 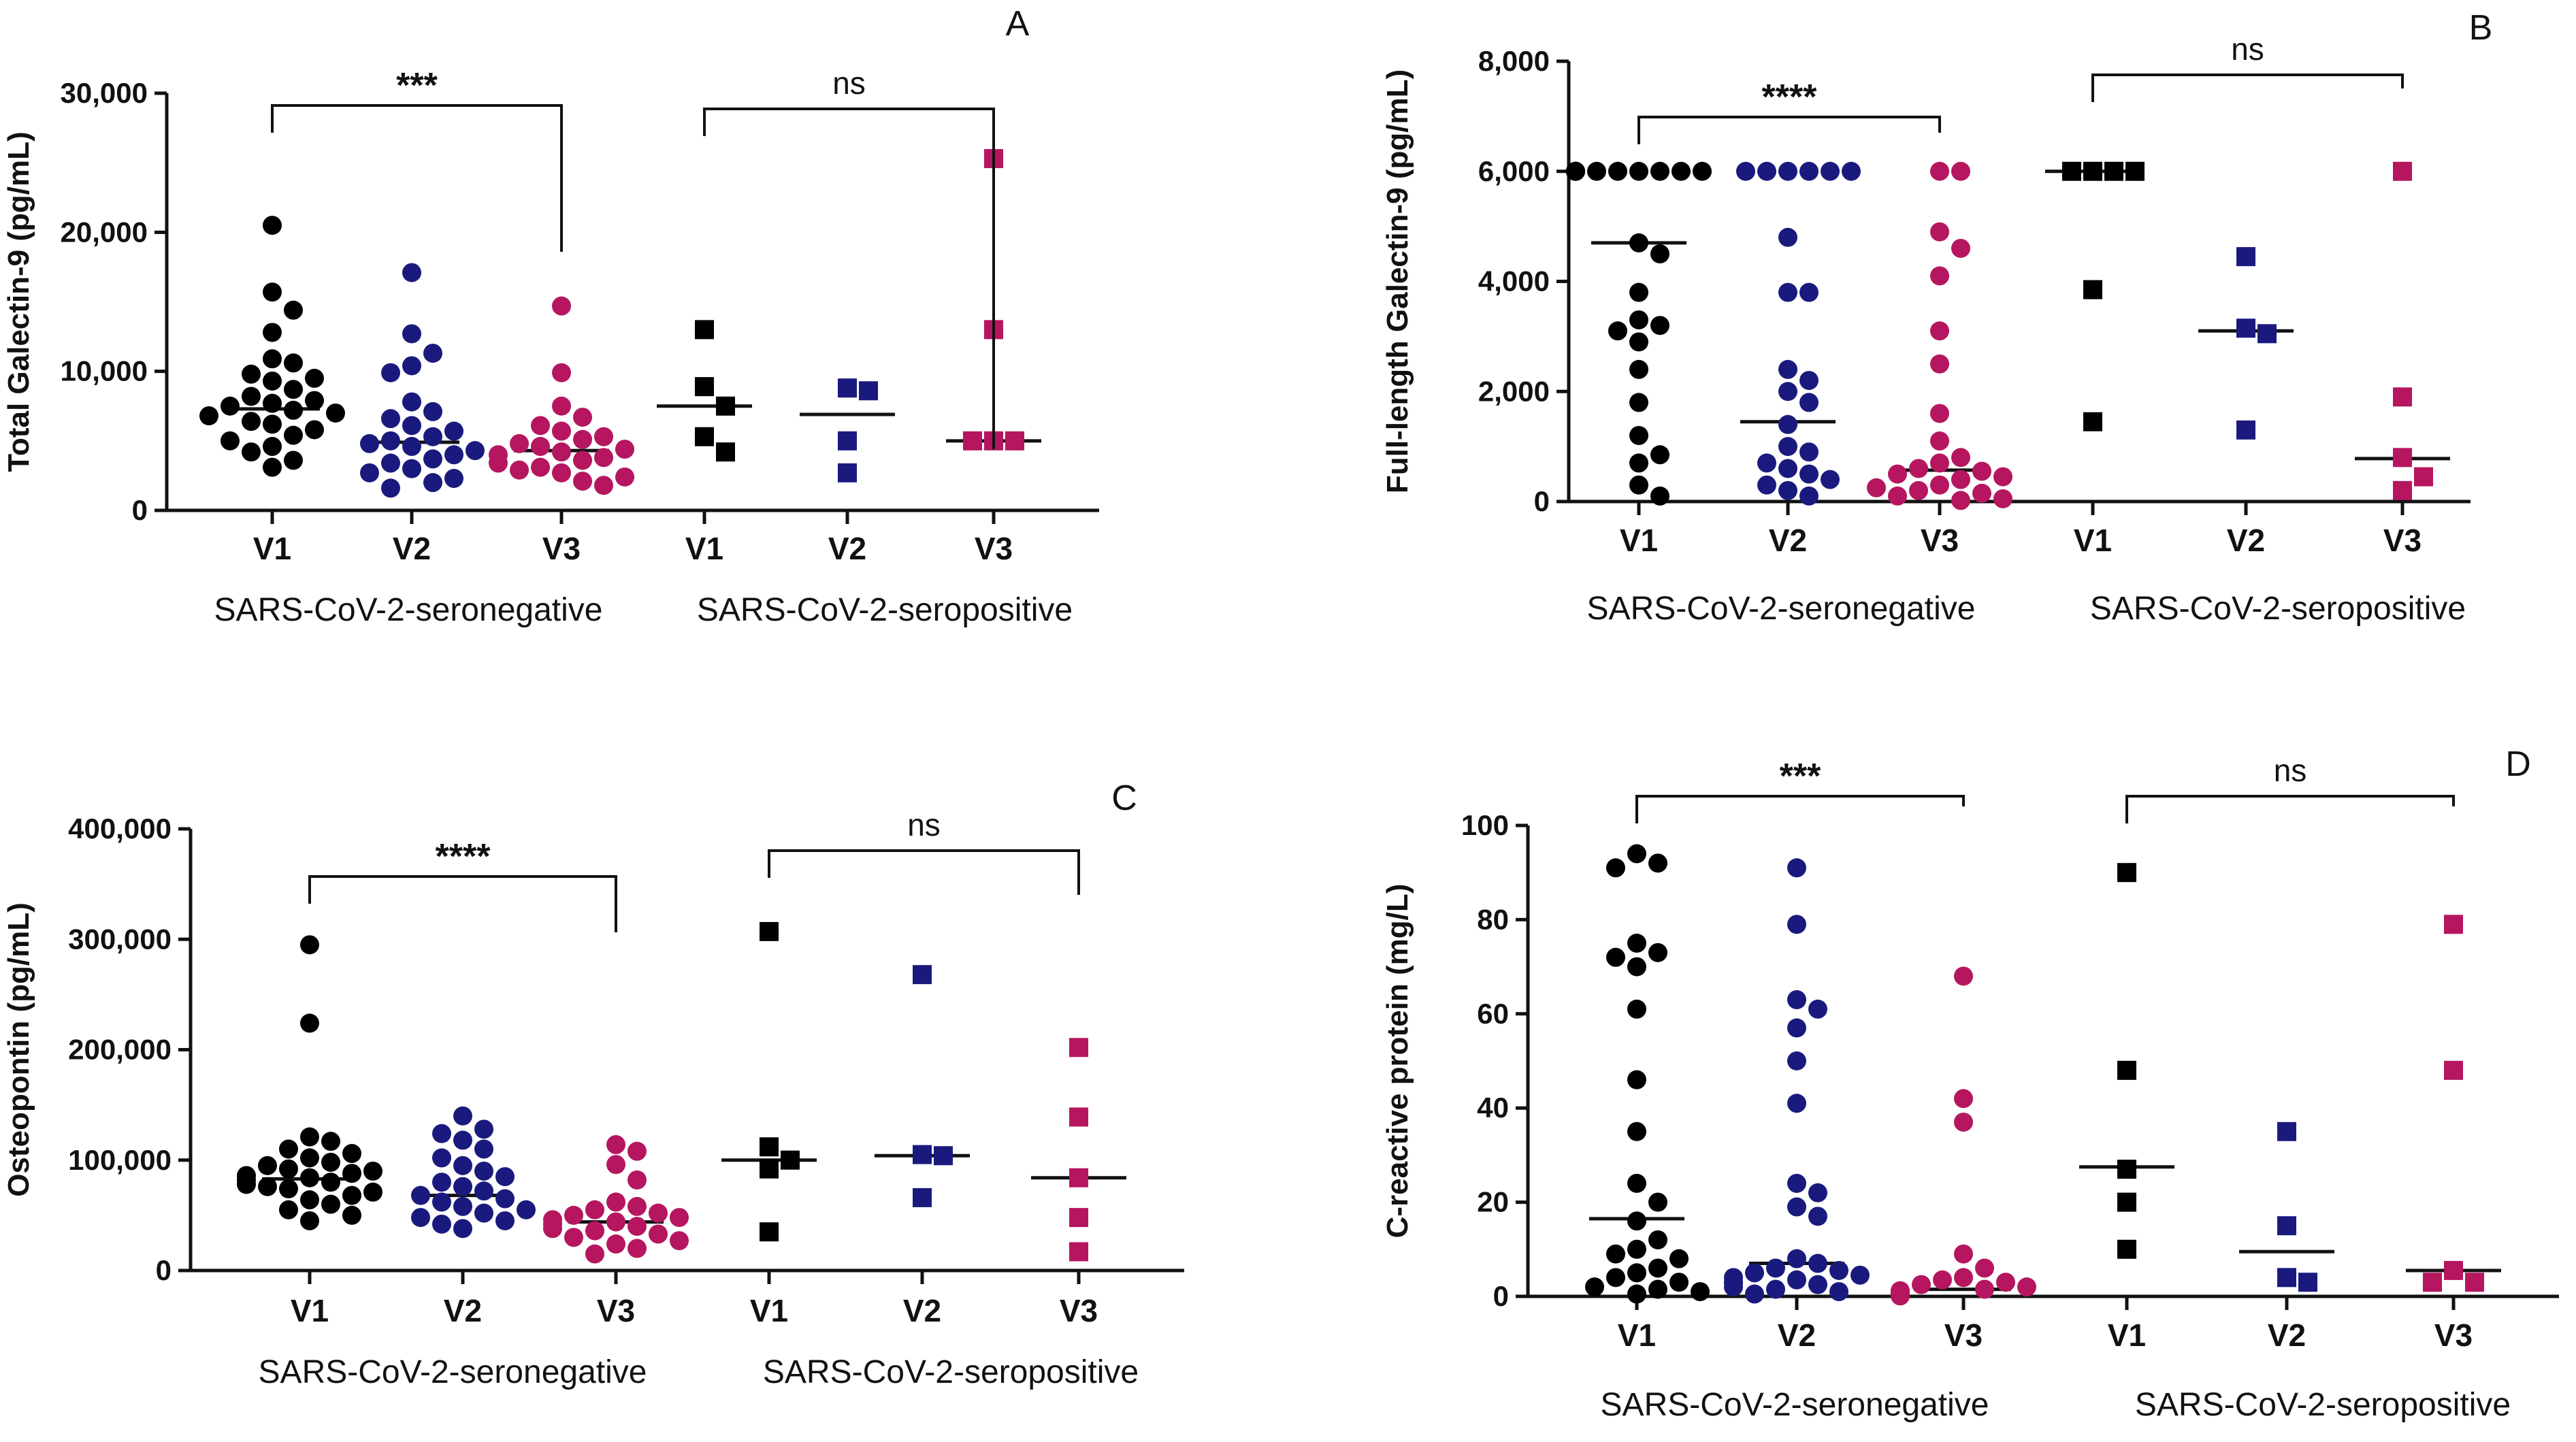 I want to click on y-tick-label: 200,000, so click(x=120, y=1050).